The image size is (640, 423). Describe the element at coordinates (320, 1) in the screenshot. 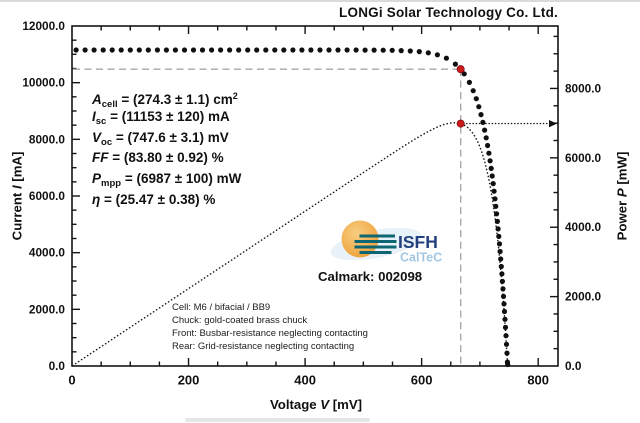

I see `photo-edge-top` at that location.